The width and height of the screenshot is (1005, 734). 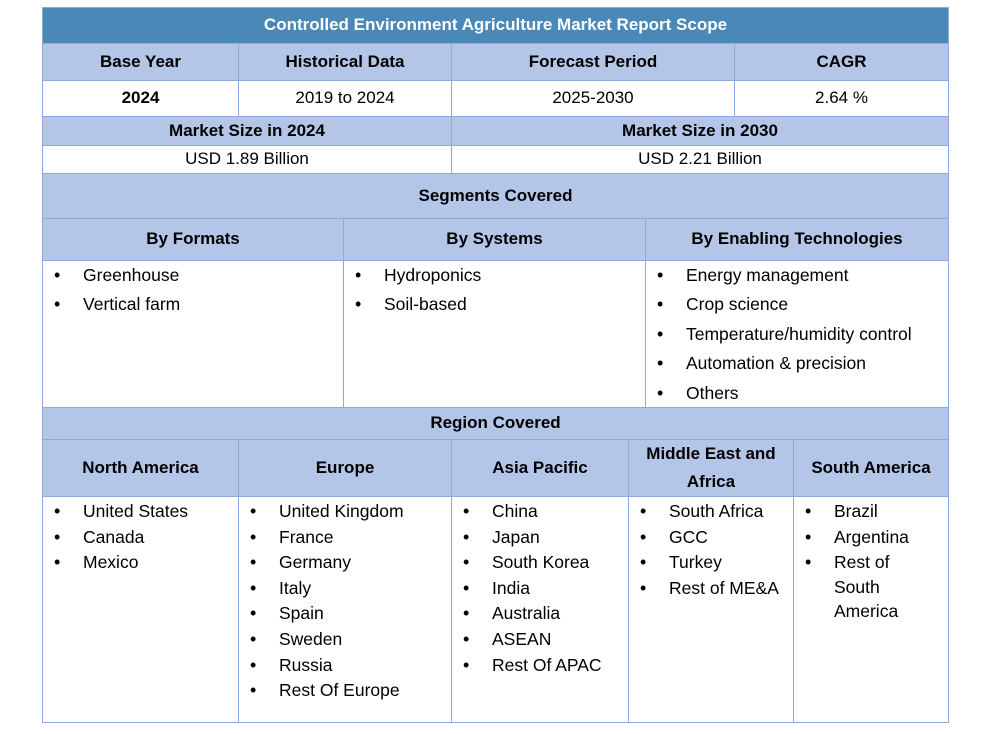 I want to click on segments-heading-row: Segments Covered, so click(x=495, y=196).